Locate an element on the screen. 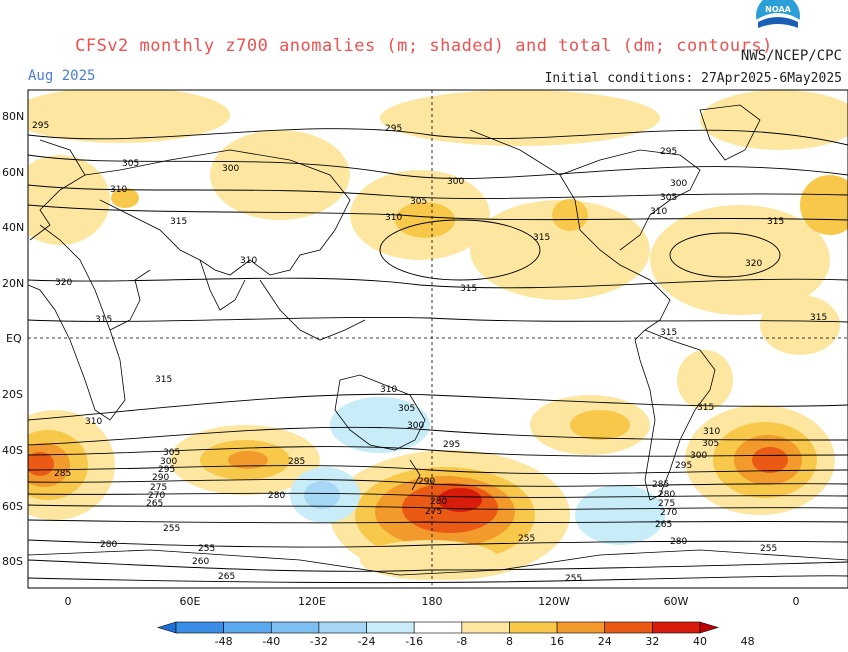 The width and height of the screenshot is (848, 652). colorbar-label: -40 is located at coordinates (271, 641).